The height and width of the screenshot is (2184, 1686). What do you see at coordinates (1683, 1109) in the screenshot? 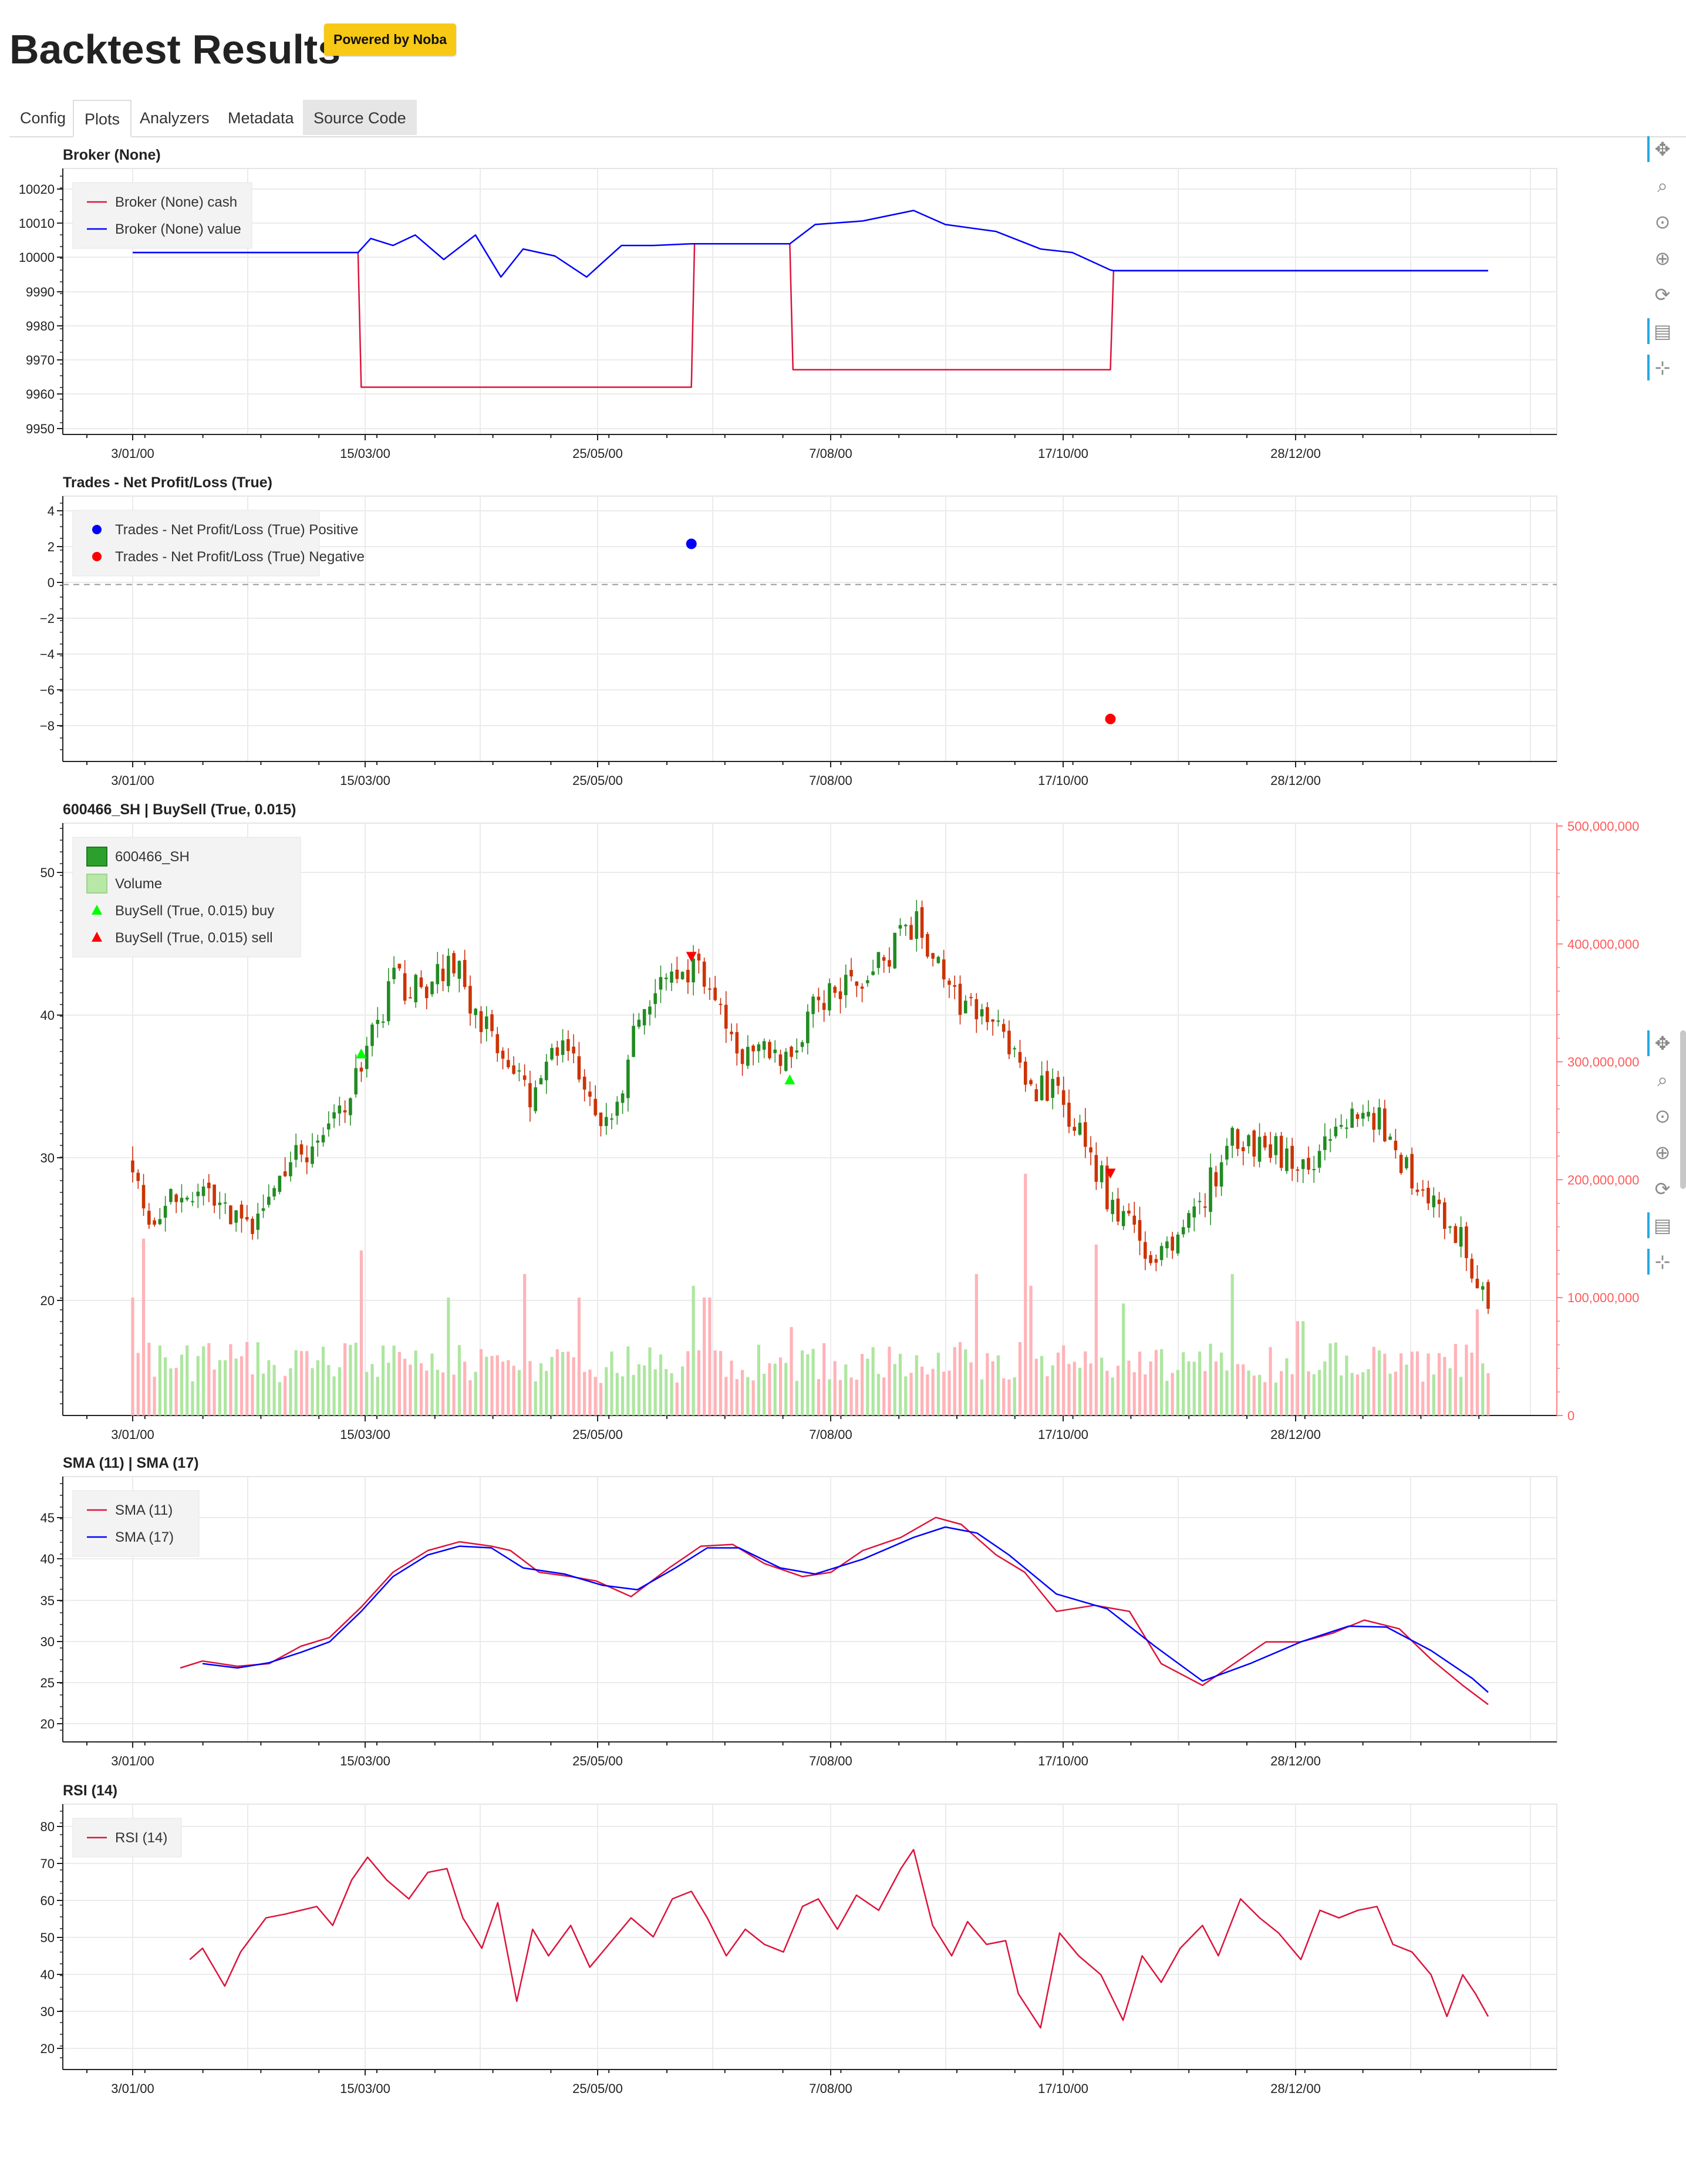
I see `scrollbar-thumb` at bounding box center [1683, 1109].